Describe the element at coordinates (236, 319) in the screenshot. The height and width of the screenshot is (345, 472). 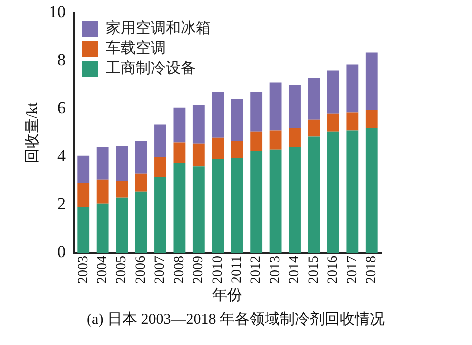
I see `text: (a) 日本 2003—2018 年各领域制冷剂回收情况` at that location.